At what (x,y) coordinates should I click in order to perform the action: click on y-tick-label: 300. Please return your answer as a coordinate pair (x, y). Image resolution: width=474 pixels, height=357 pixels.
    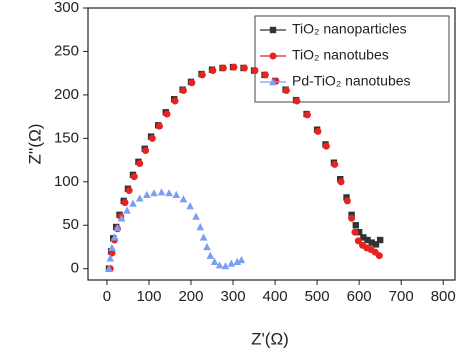
    Looking at the image, I should click on (66, 8).